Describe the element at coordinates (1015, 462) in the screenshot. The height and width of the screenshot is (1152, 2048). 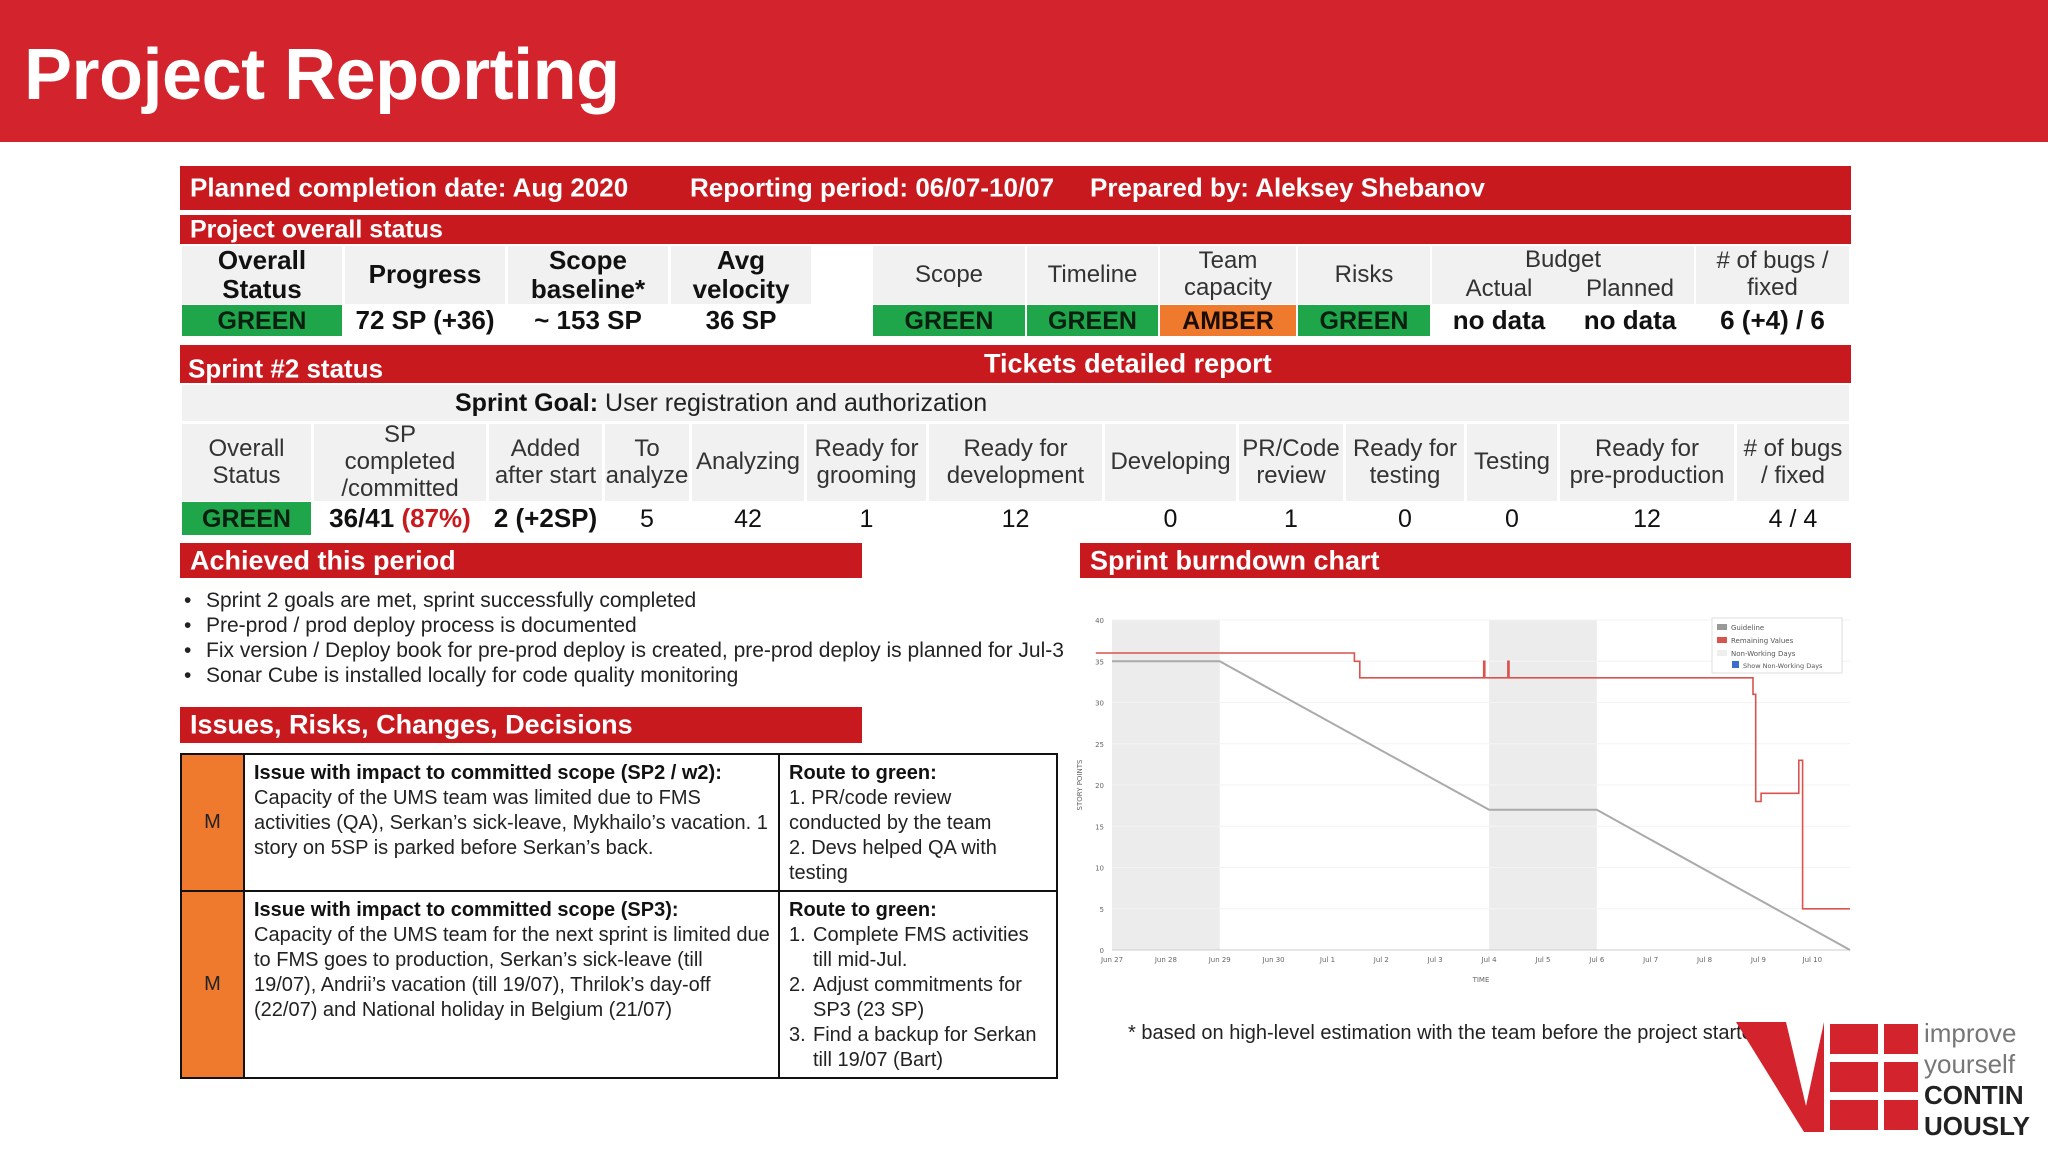
I see `sprint-header-ready-development: Ready for development` at that location.